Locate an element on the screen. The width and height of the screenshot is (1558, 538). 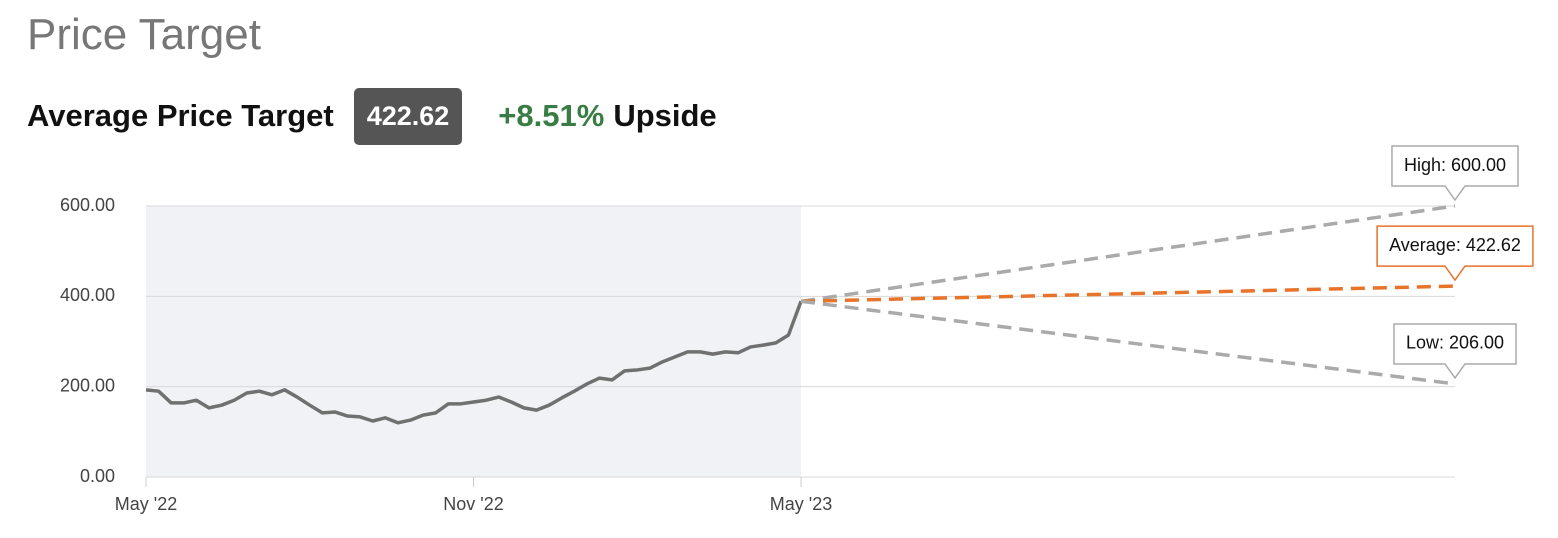
callout-label: Low: 206.00 is located at coordinates (1455, 343).